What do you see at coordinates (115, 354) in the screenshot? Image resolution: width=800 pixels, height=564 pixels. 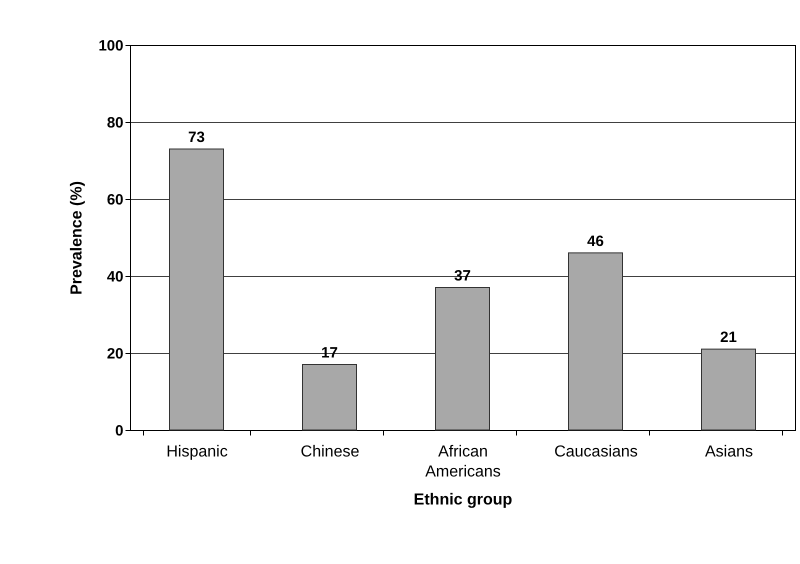 I see `y-tick-label: 20` at bounding box center [115, 354].